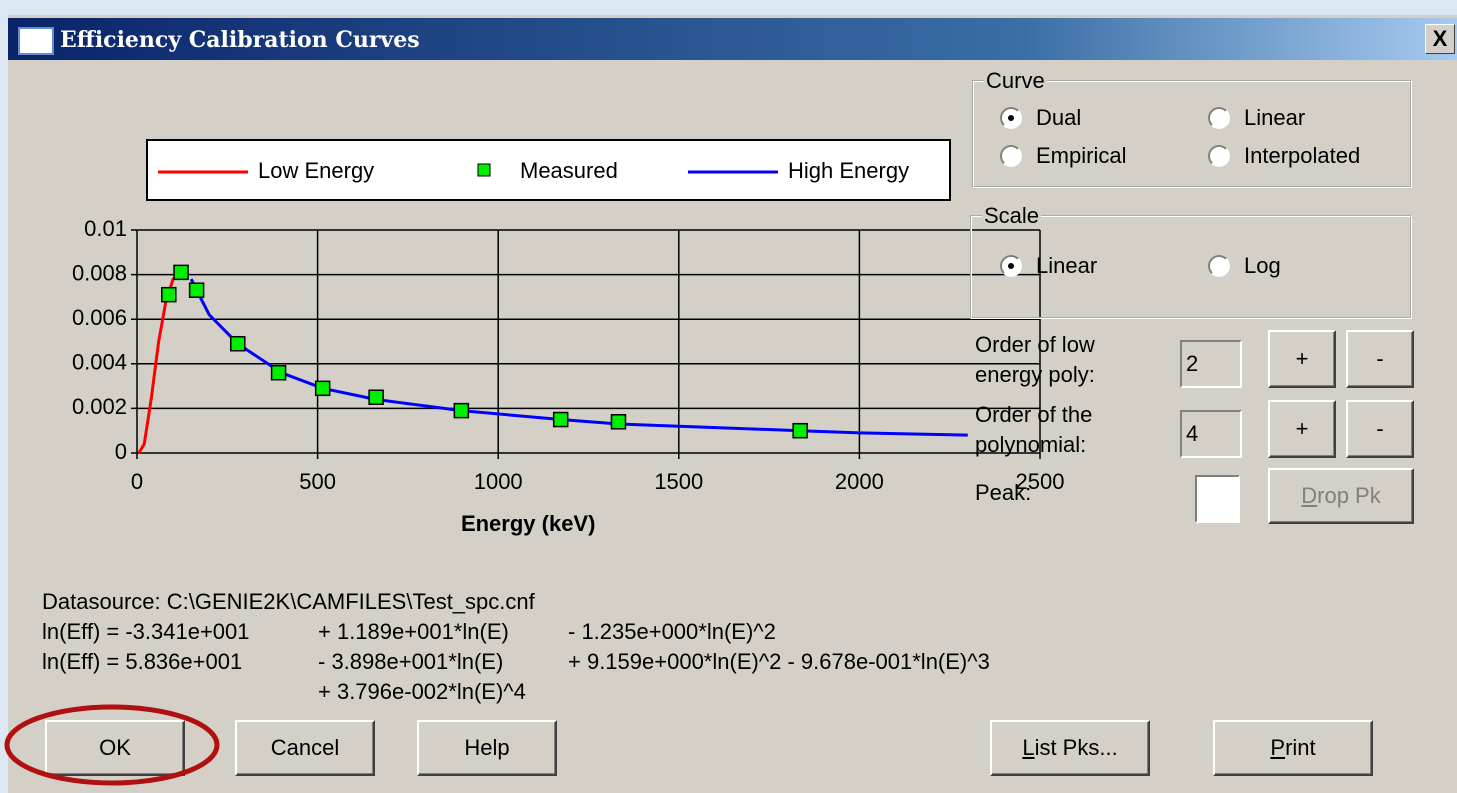 The width and height of the screenshot is (1457, 793). What do you see at coordinates (99, 272) in the screenshot?
I see `y-tick-label: 0.008` at bounding box center [99, 272].